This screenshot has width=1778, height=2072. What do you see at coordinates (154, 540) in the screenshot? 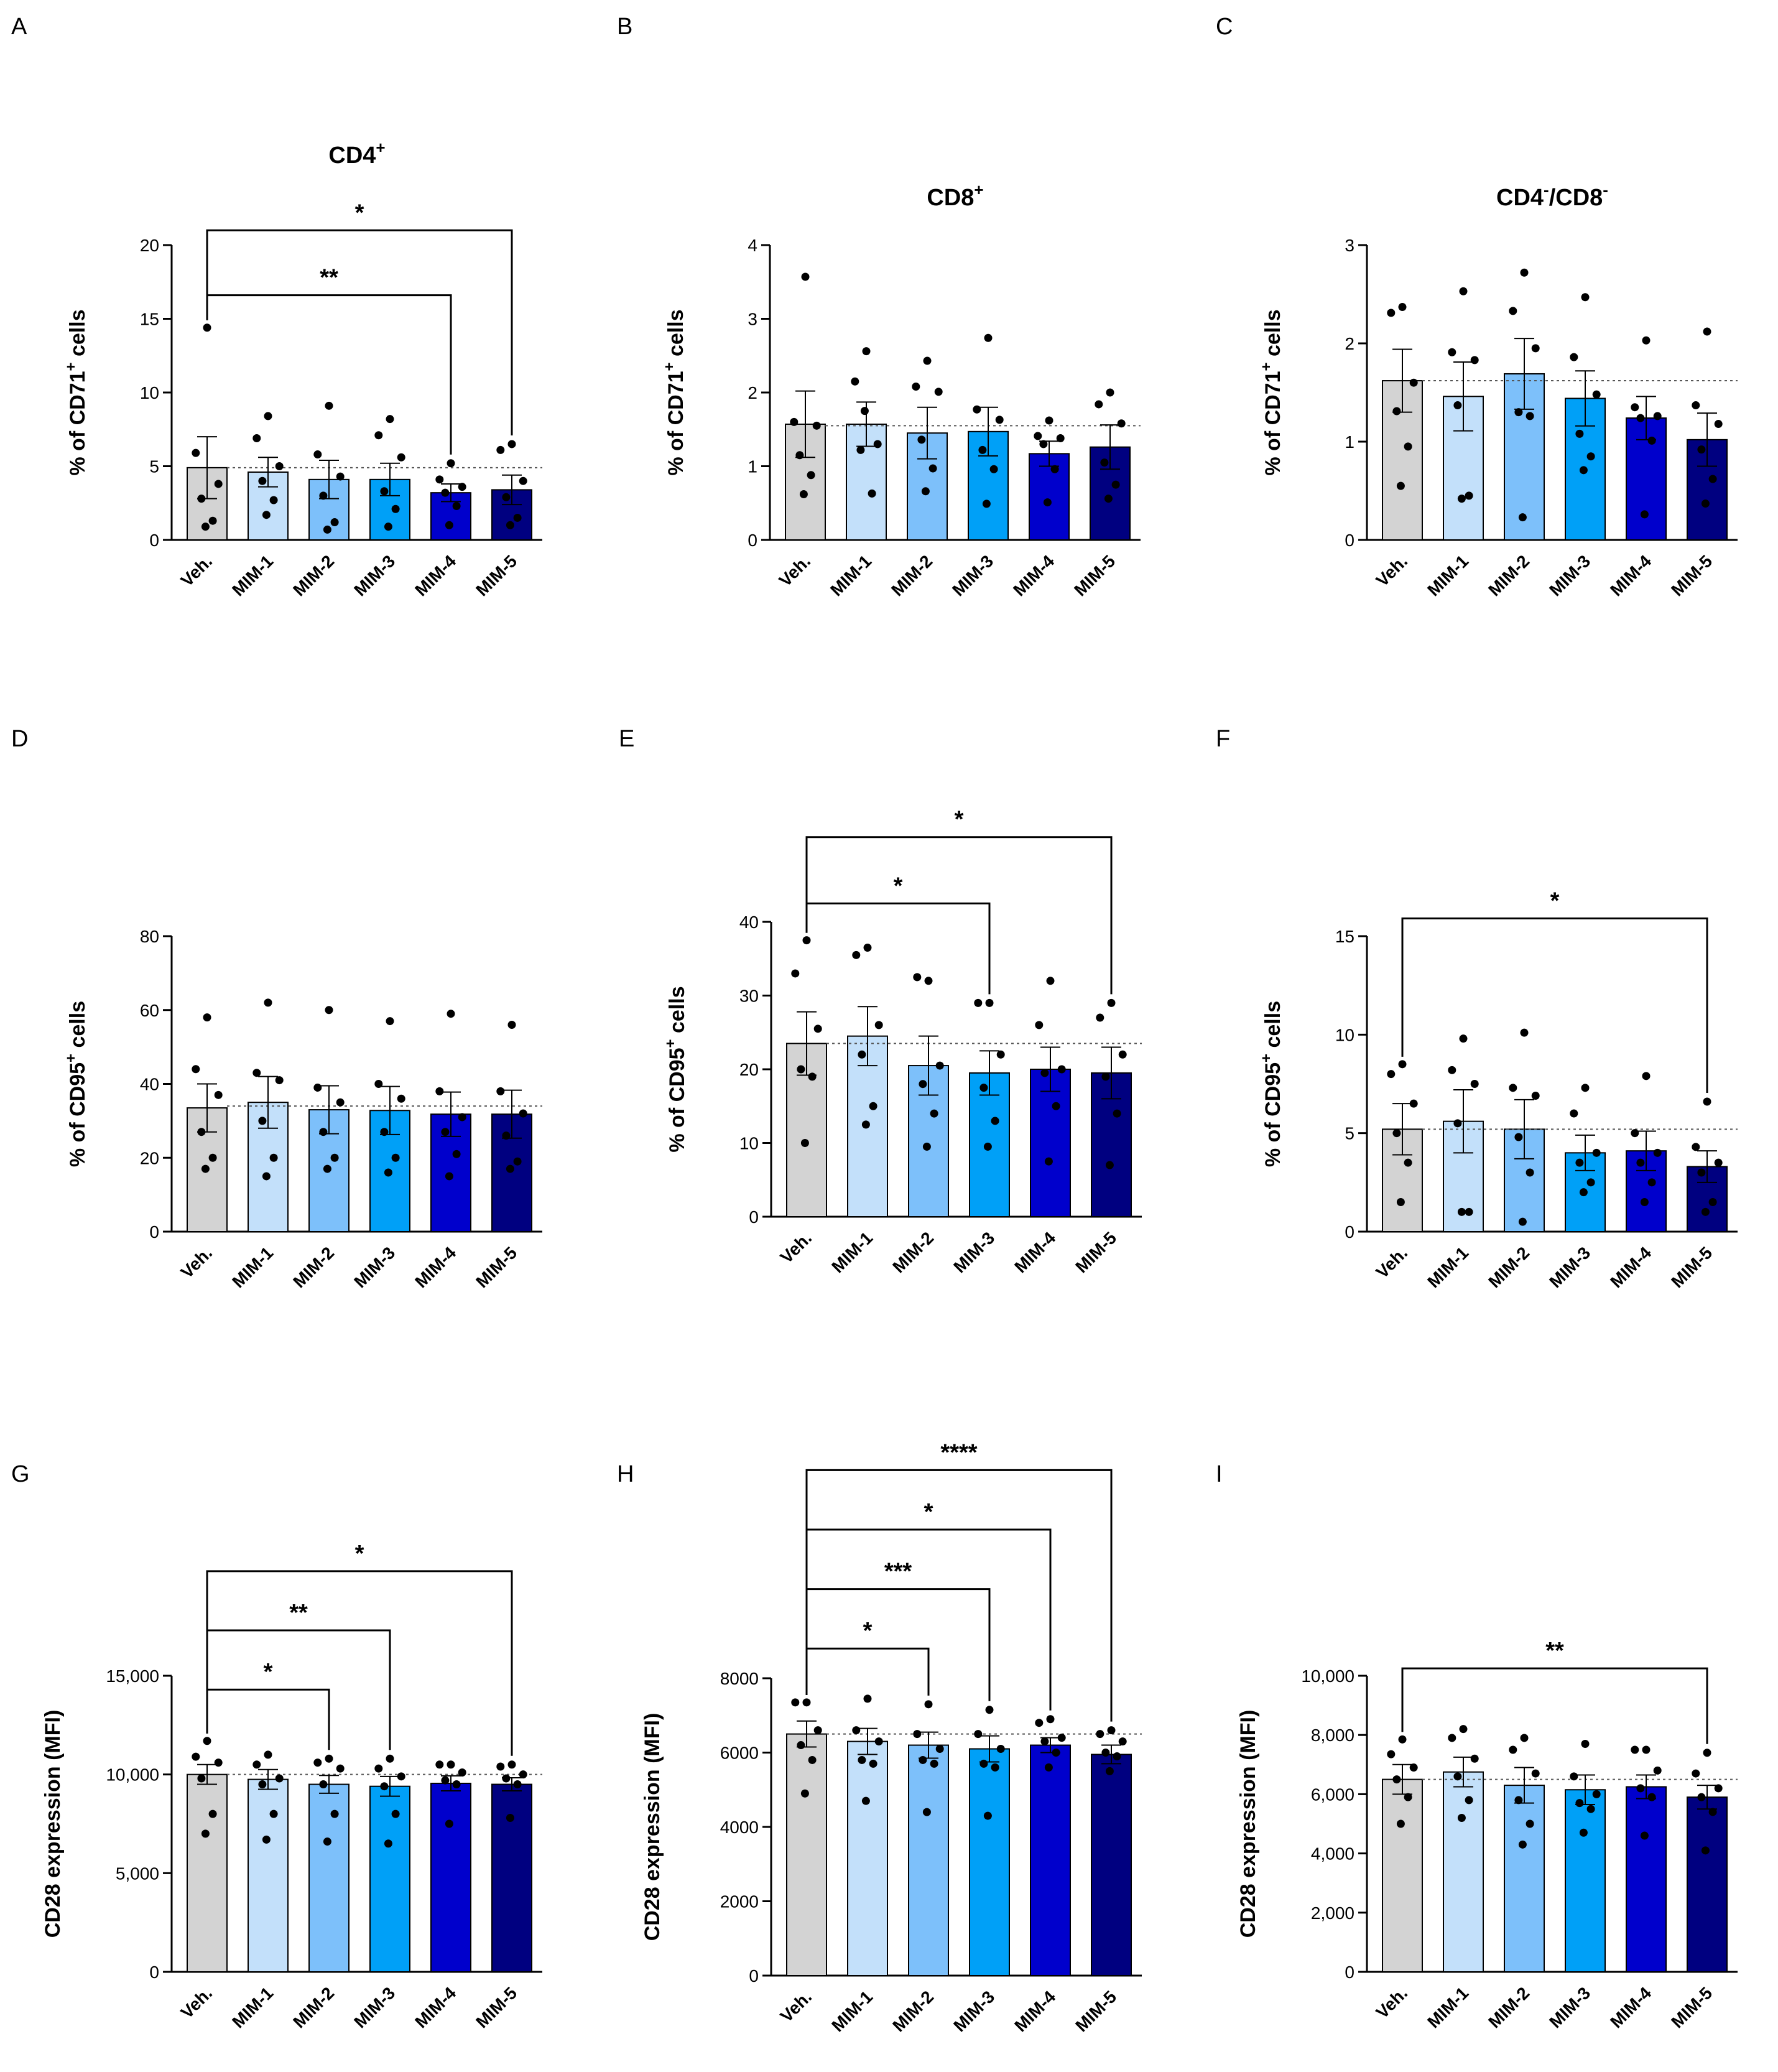
I see `y-tick-label: 0` at bounding box center [154, 540].